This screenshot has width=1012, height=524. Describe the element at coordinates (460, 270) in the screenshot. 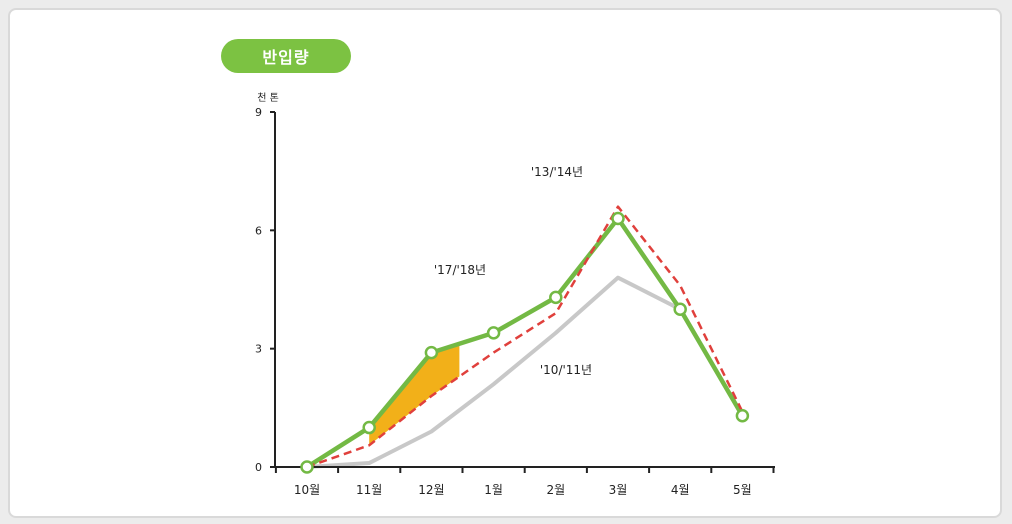

I see `series-label-1718: '17/'18년` at that location.